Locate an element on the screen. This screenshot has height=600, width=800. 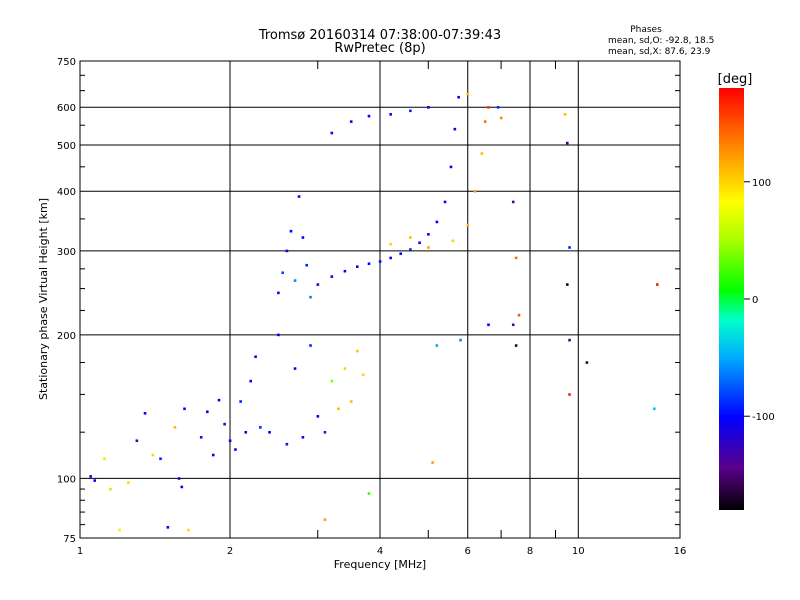
x-tick-label: 10 is located at coordinates (578, 551).